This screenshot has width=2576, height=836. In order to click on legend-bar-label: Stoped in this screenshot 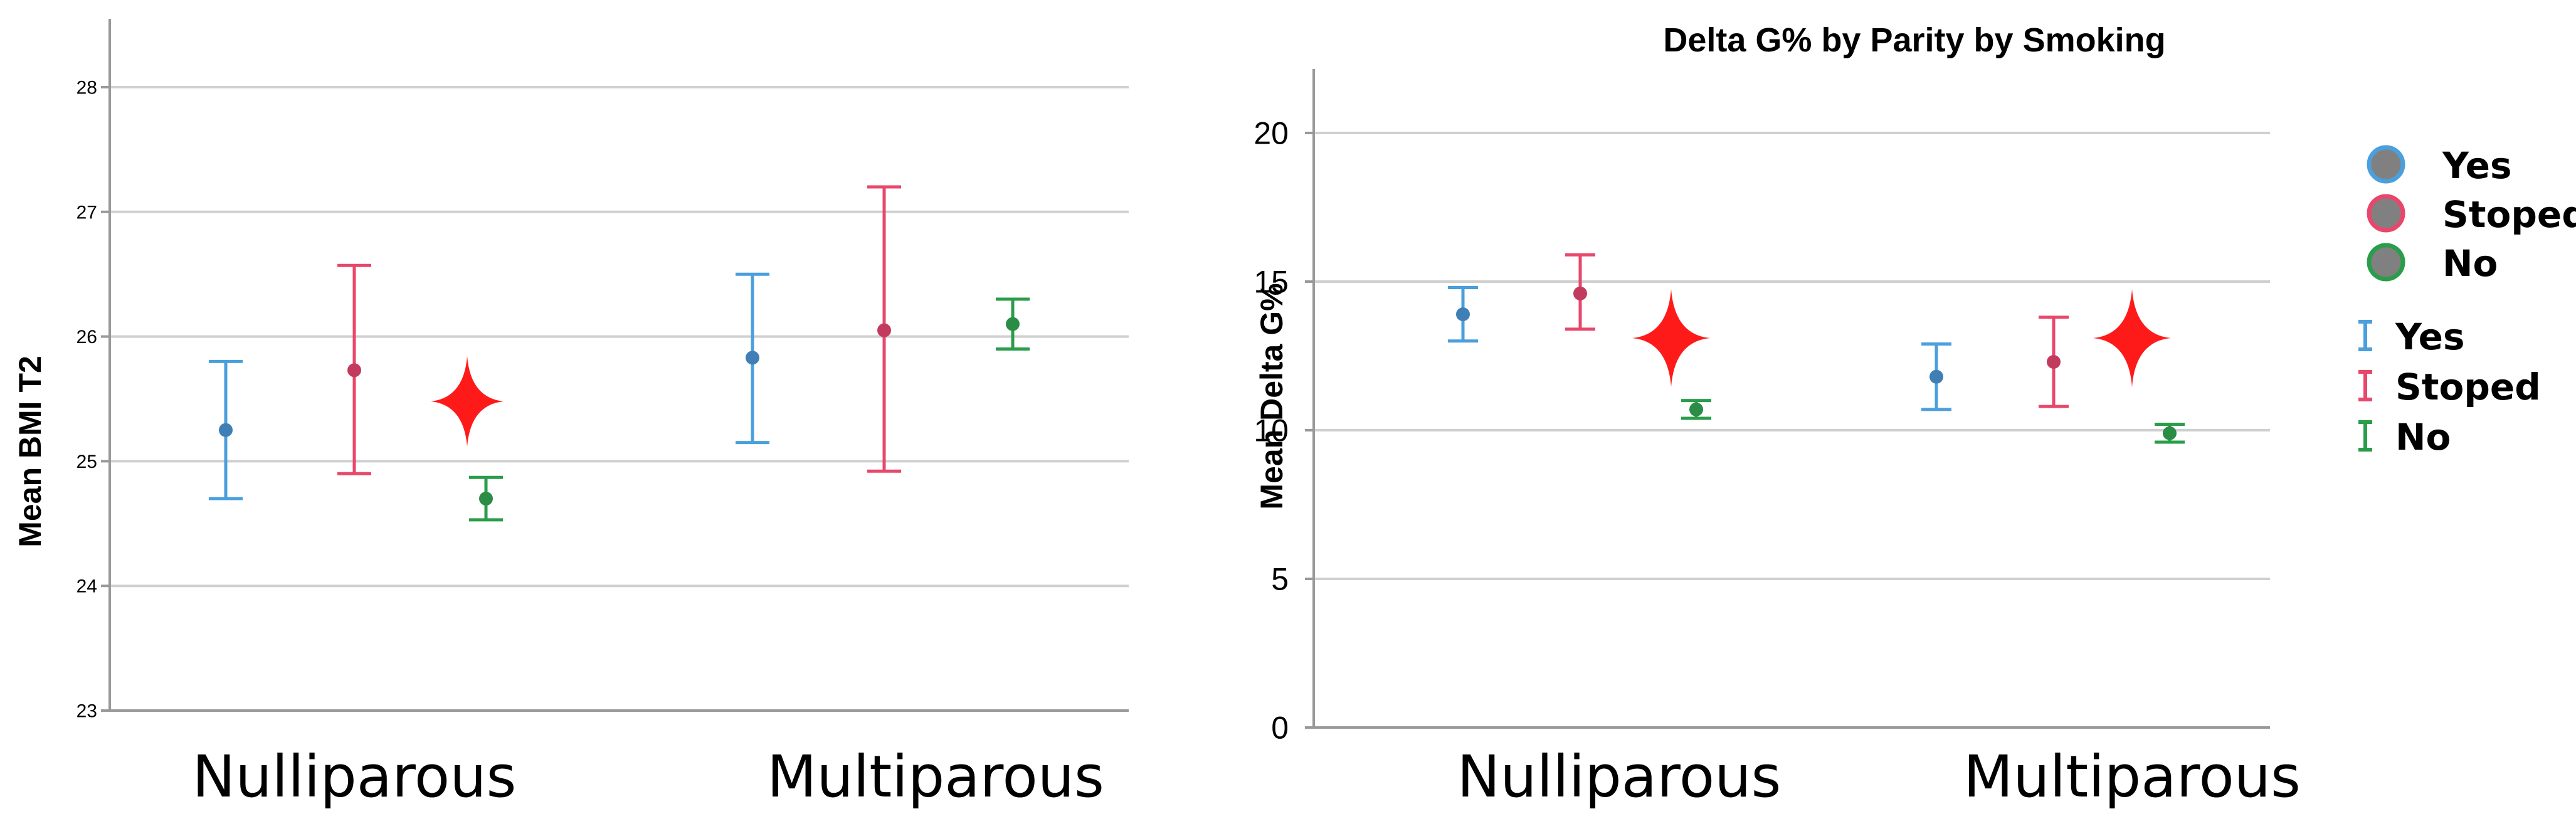, I will do `click(2468, 387)`.